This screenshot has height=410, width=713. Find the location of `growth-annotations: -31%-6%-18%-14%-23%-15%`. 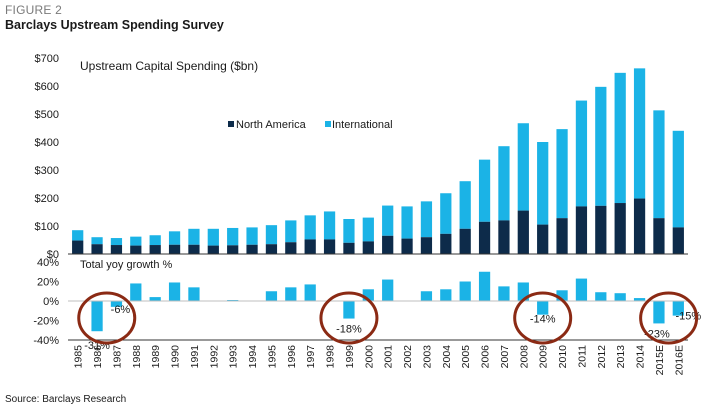

growth-annotations: -31%-6%-18%-14%-23%-15% is located at coordinates (392, 328).